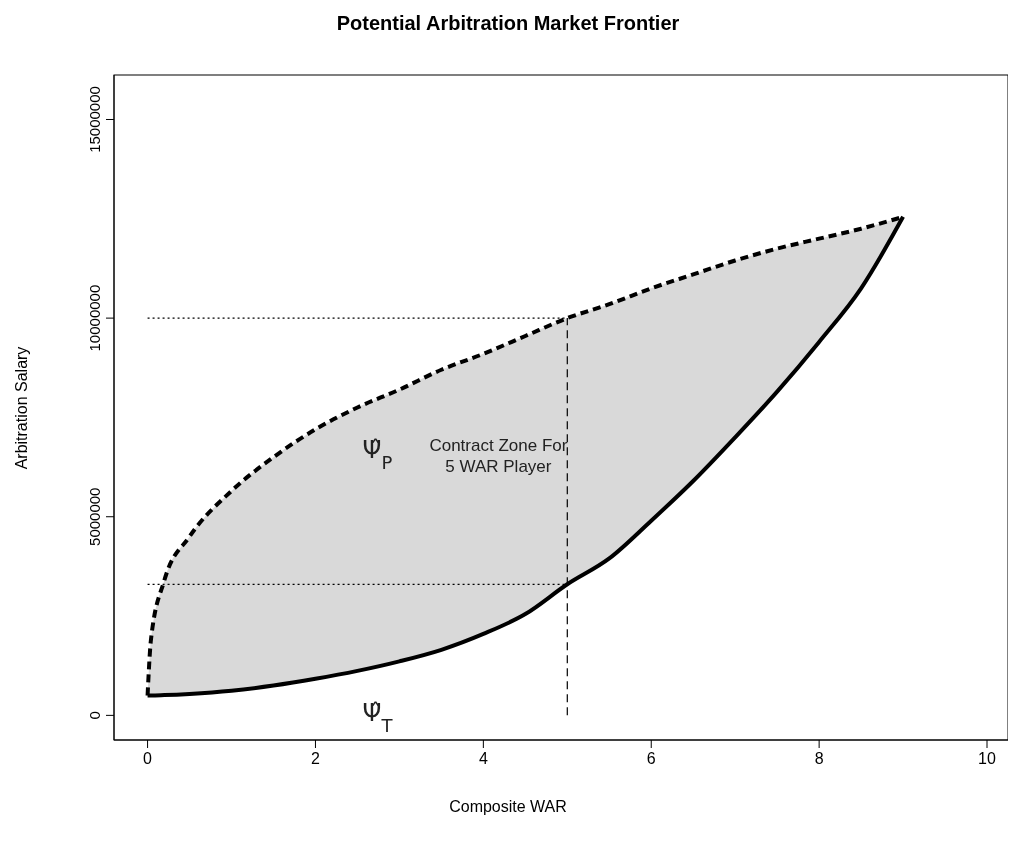 Image resolution: width=1015 pixels, height=852 pixels. I want to click on x-tick-label: 6, so click(651, 758).